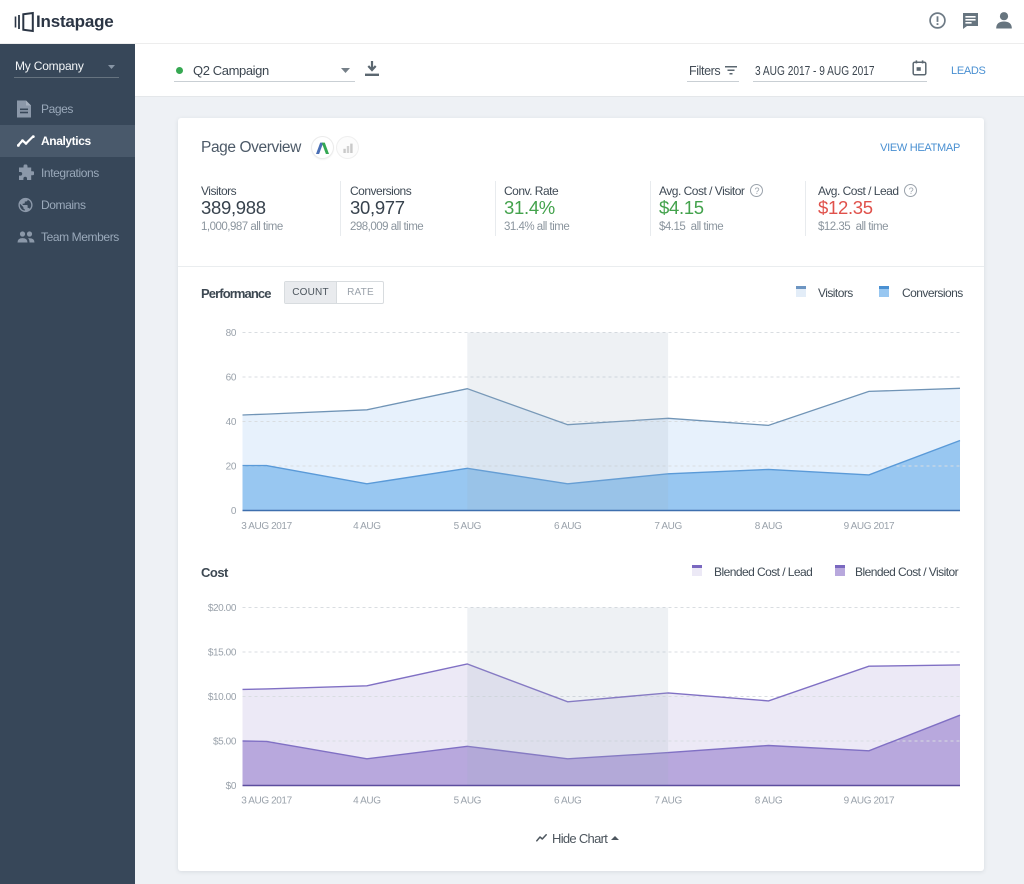  Describe the element at coordinates (231, 467) in the screenshot. I see `svg-text: 20` at that location.